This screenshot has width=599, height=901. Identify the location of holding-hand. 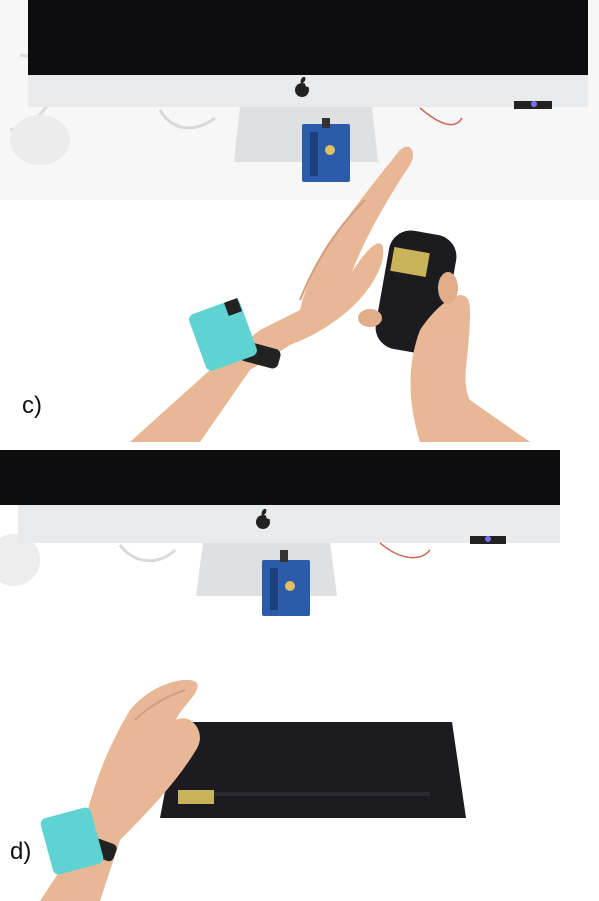
(444, 357).